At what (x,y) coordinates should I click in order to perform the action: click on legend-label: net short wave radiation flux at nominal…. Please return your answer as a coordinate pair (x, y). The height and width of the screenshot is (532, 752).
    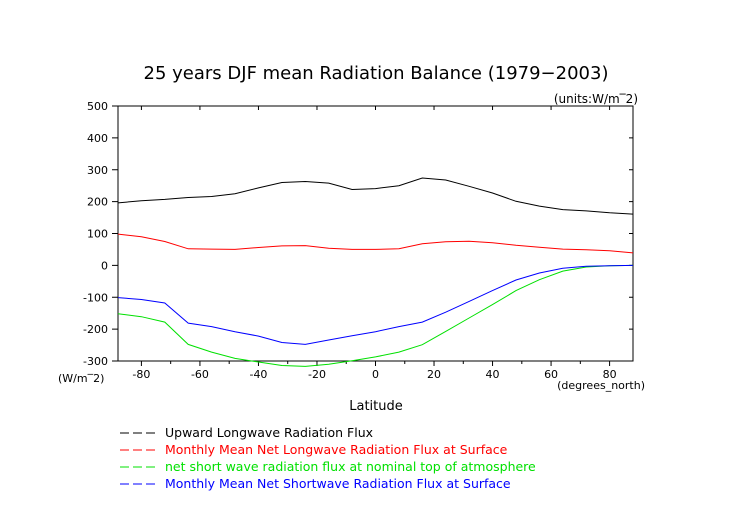
    Looking at the image, I should click on (350, 466).